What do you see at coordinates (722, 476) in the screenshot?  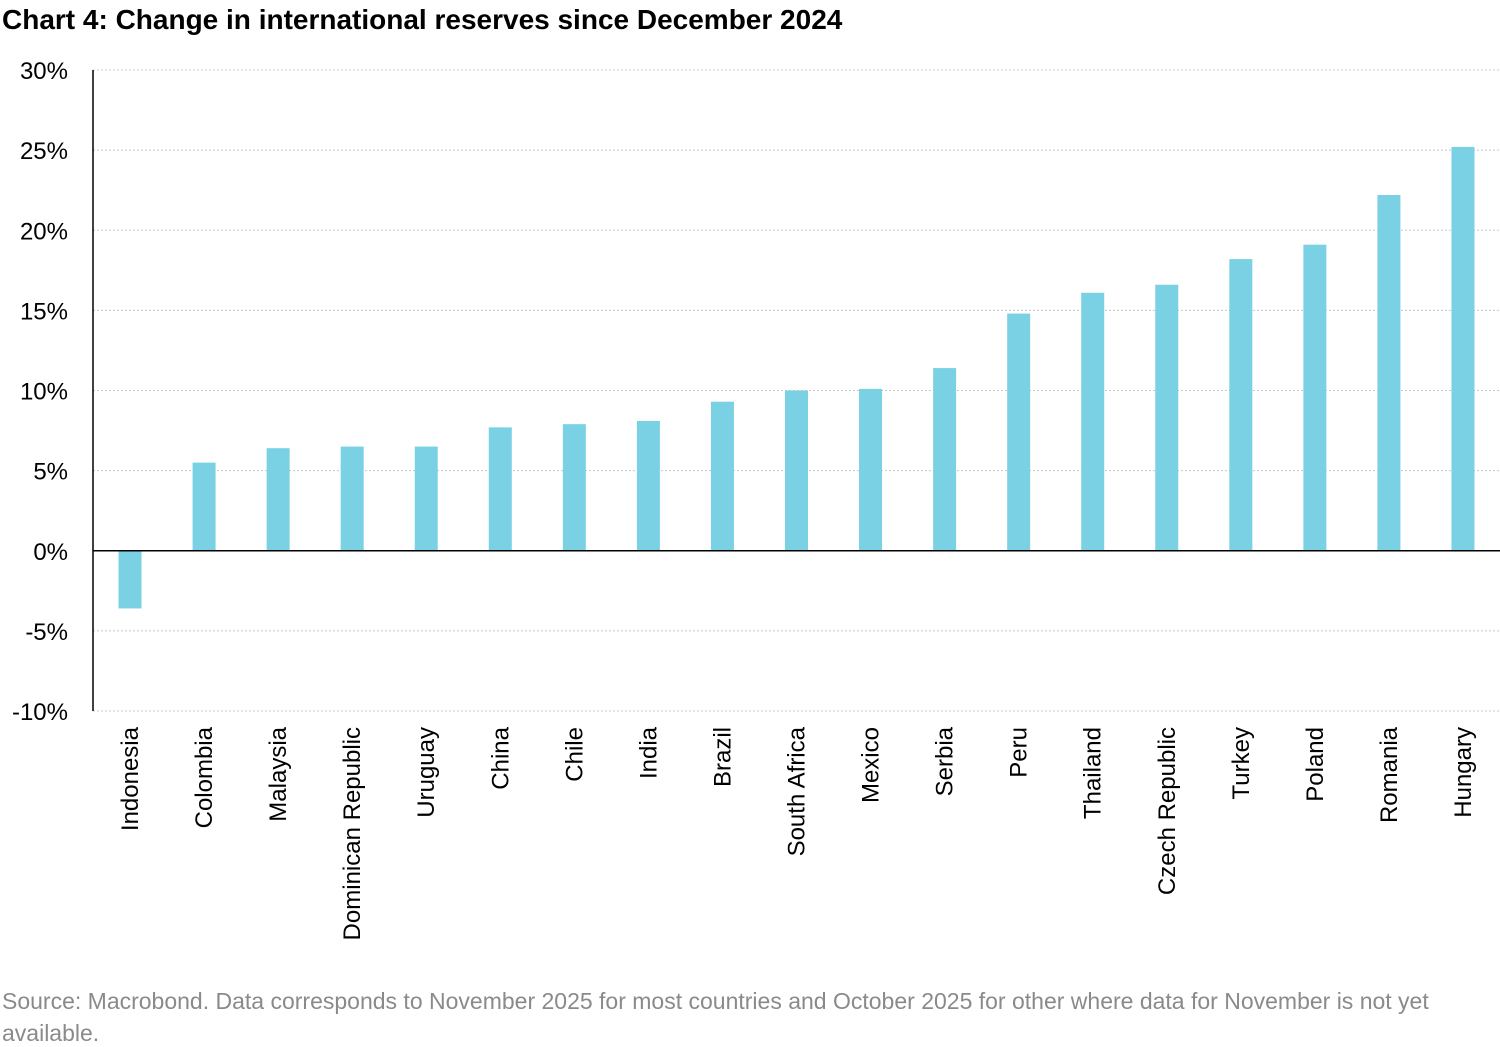 I see `bar-brazil` at bounding box center [722, 476].